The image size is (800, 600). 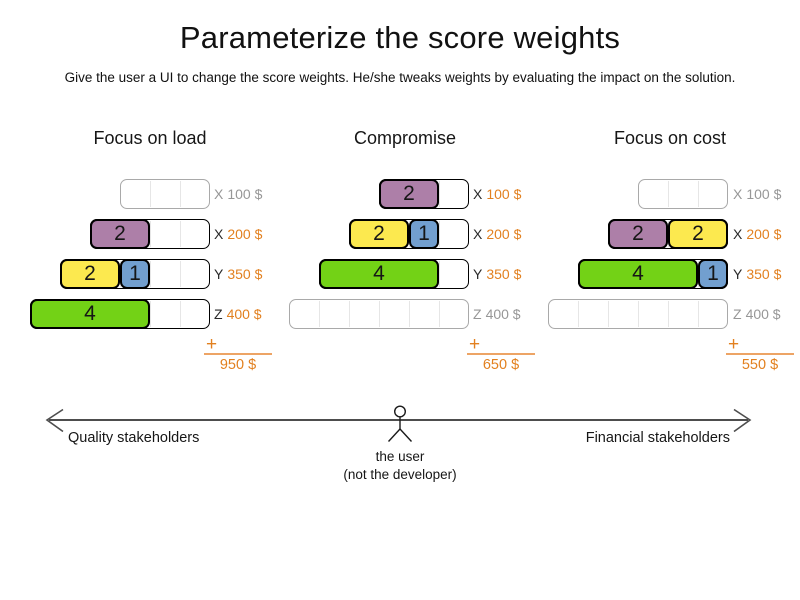 I want to click on financial-stakeholders-label: Financial stakeholders, so click(x=657, y=438).